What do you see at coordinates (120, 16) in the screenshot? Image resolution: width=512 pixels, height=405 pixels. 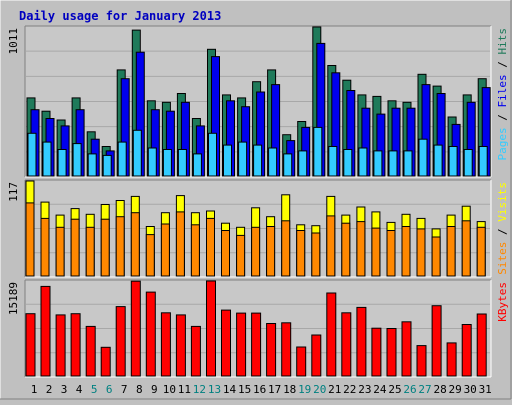 I see `chart-title: Daily usage for January 2013` at bounding box center [120, 16].